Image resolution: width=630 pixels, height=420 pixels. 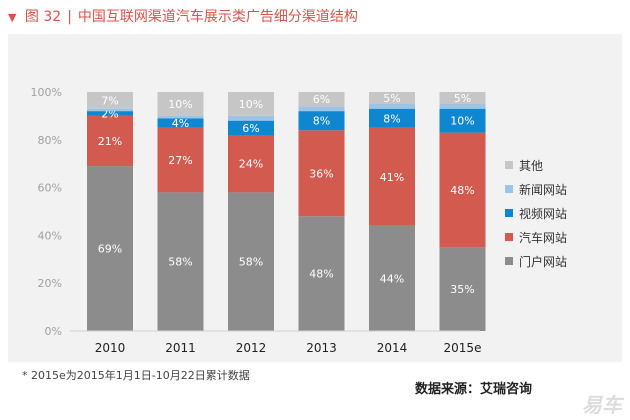 What do you see at coordinates (50, 235) in the screenshot?
I see `y-tick-label: 40%` at bounding box center [50, 235].